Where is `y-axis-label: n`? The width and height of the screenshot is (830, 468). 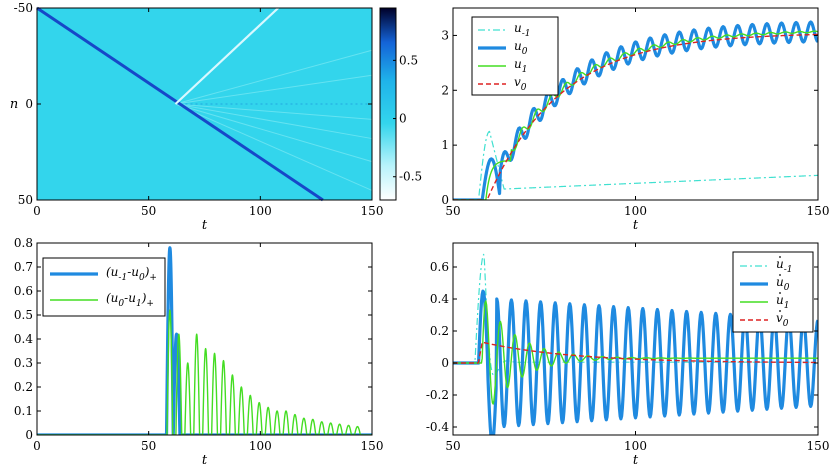 y-axis-label: n is located at coordinates (14, 104).